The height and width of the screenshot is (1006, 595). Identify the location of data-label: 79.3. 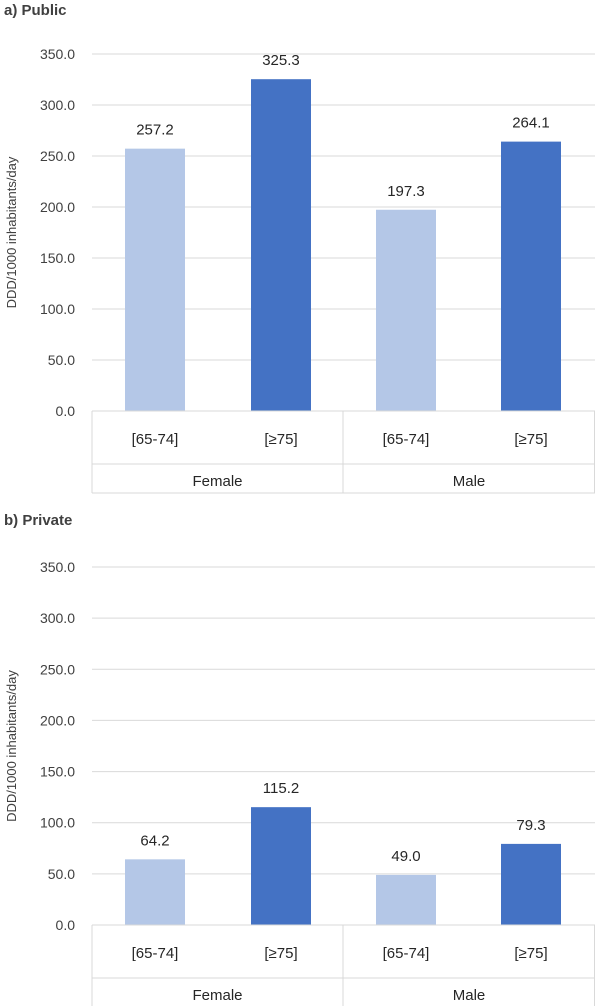
(530, 825).